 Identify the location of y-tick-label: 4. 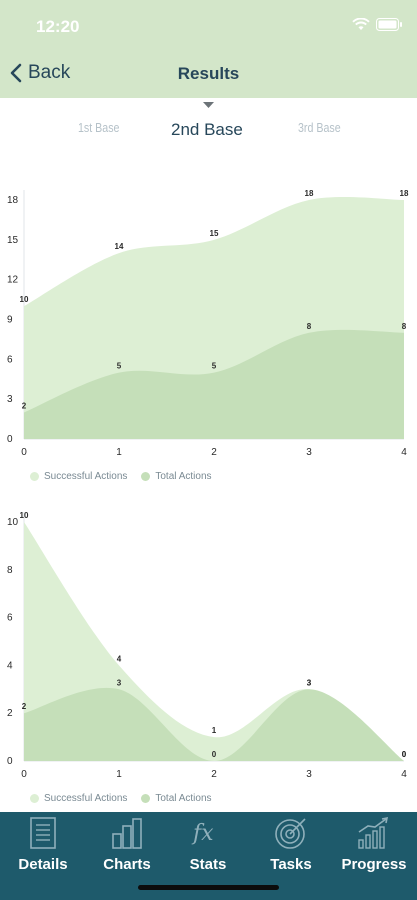
(10, 665).